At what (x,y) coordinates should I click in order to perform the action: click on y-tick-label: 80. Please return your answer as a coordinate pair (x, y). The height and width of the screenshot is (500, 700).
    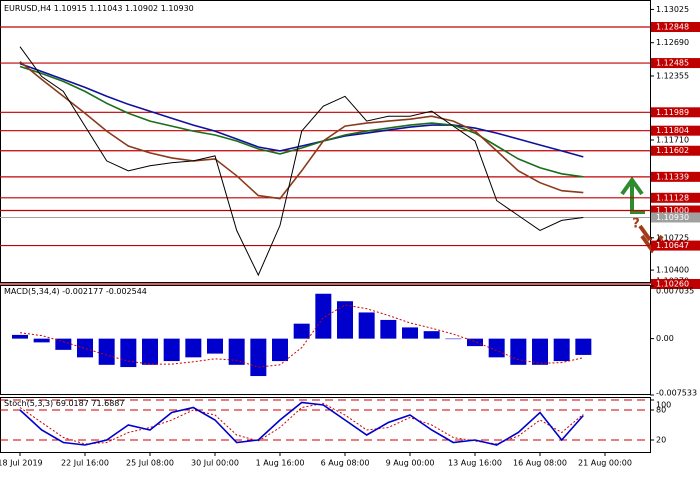
    Looking at the image, I should click on (661, 410).